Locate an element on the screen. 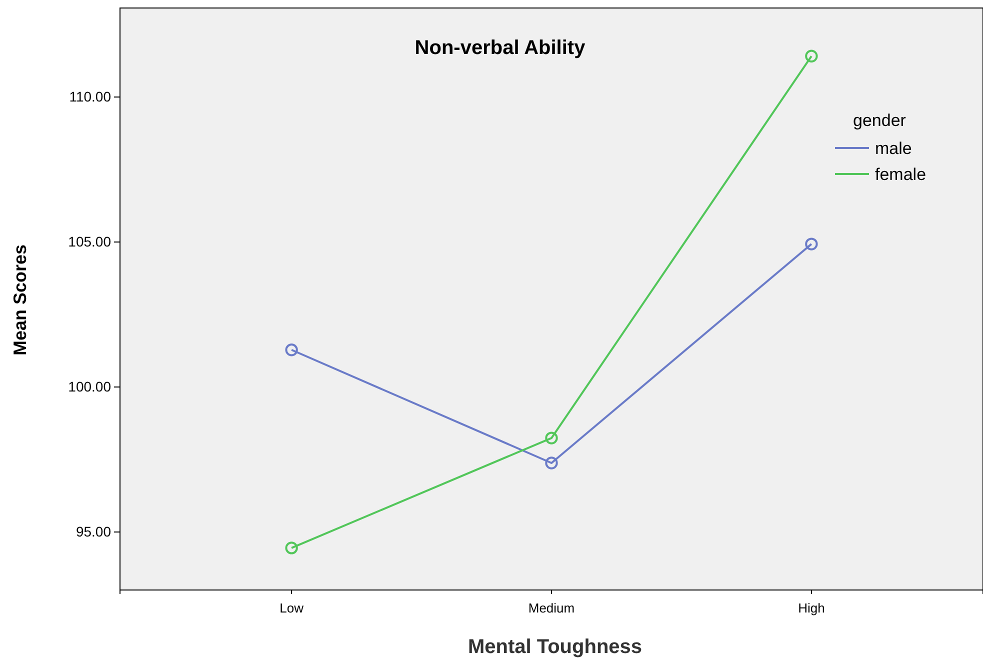 The width and height of the screenshot is (983, 661). legend-label: male is located at coordinates (893, 148).